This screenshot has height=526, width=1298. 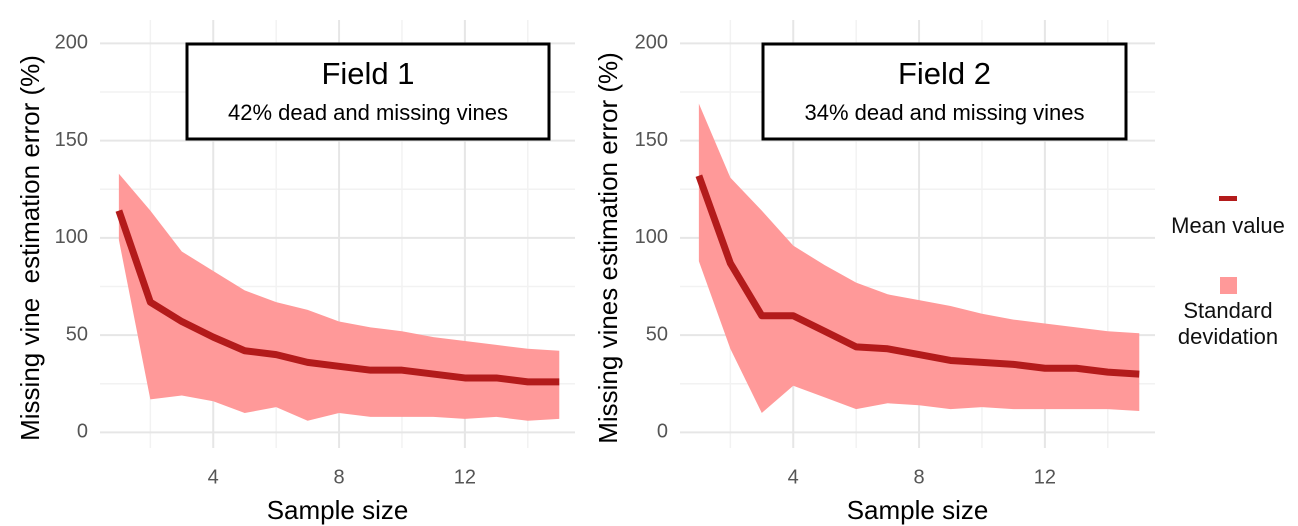 I want to click on annotation-subtitle: 42% dead and missing vines, so click(x=368, y=112).